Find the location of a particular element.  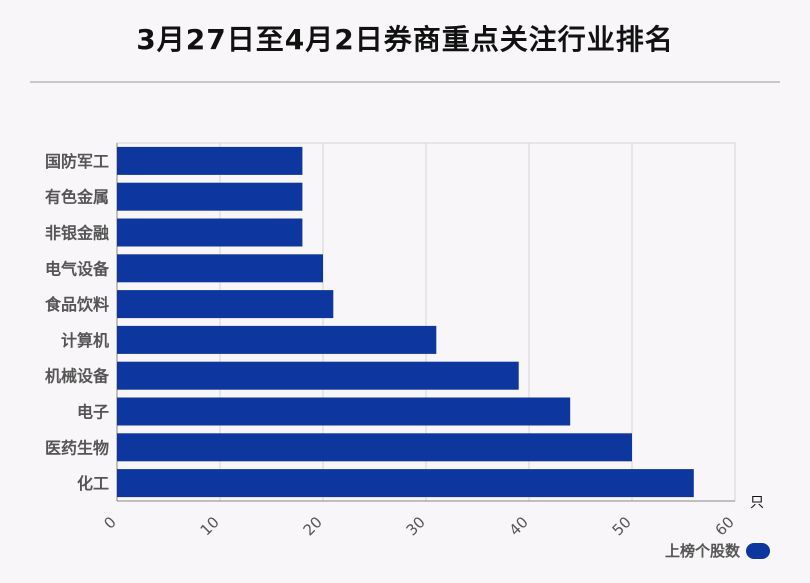

category-label: 机械设备 is located at coordinates (77, 376).